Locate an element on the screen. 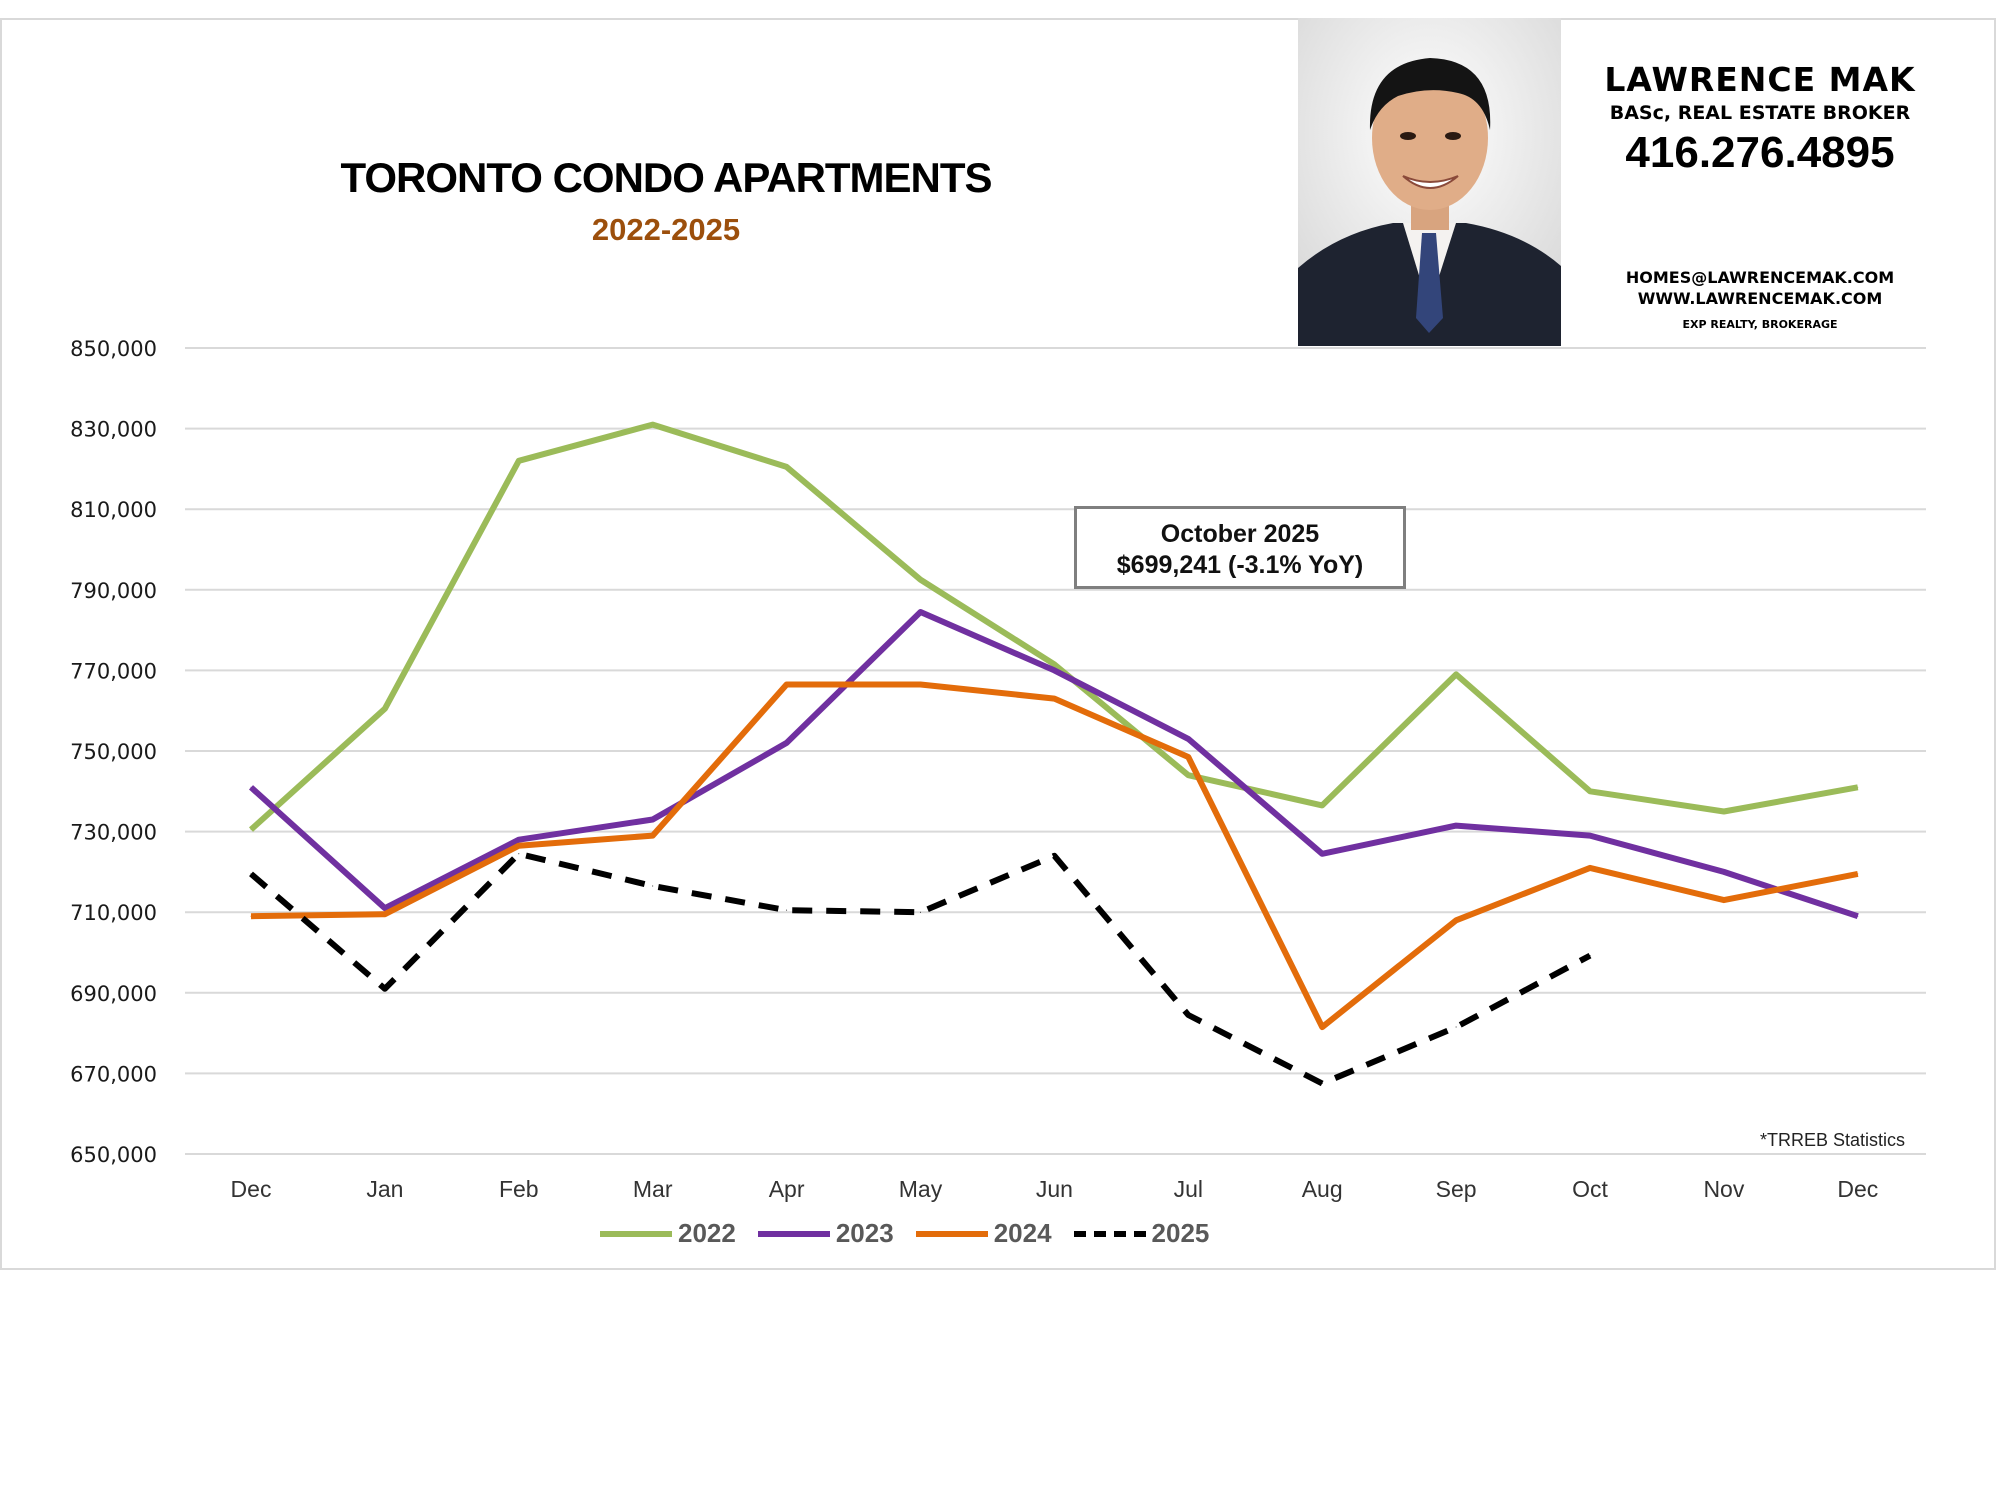  agent-portrait-icon is located at coordinates (1429, 182).